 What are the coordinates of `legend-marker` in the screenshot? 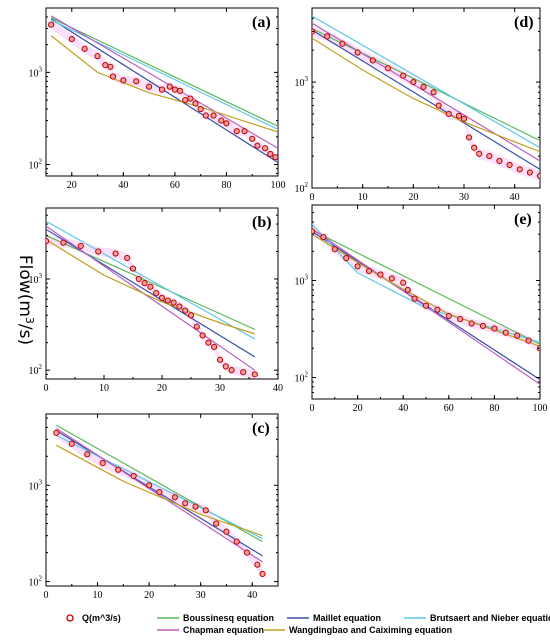 It's located at (70, 618).